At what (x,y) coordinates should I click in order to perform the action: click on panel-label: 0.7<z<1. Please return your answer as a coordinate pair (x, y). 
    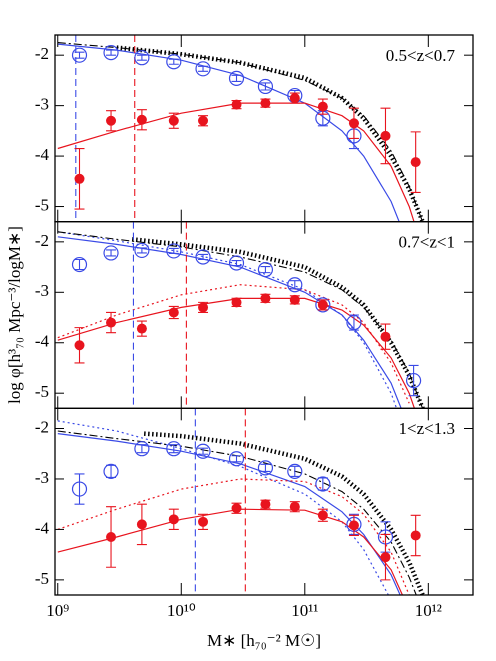
    Looking at the image, I should click on (427, 242).